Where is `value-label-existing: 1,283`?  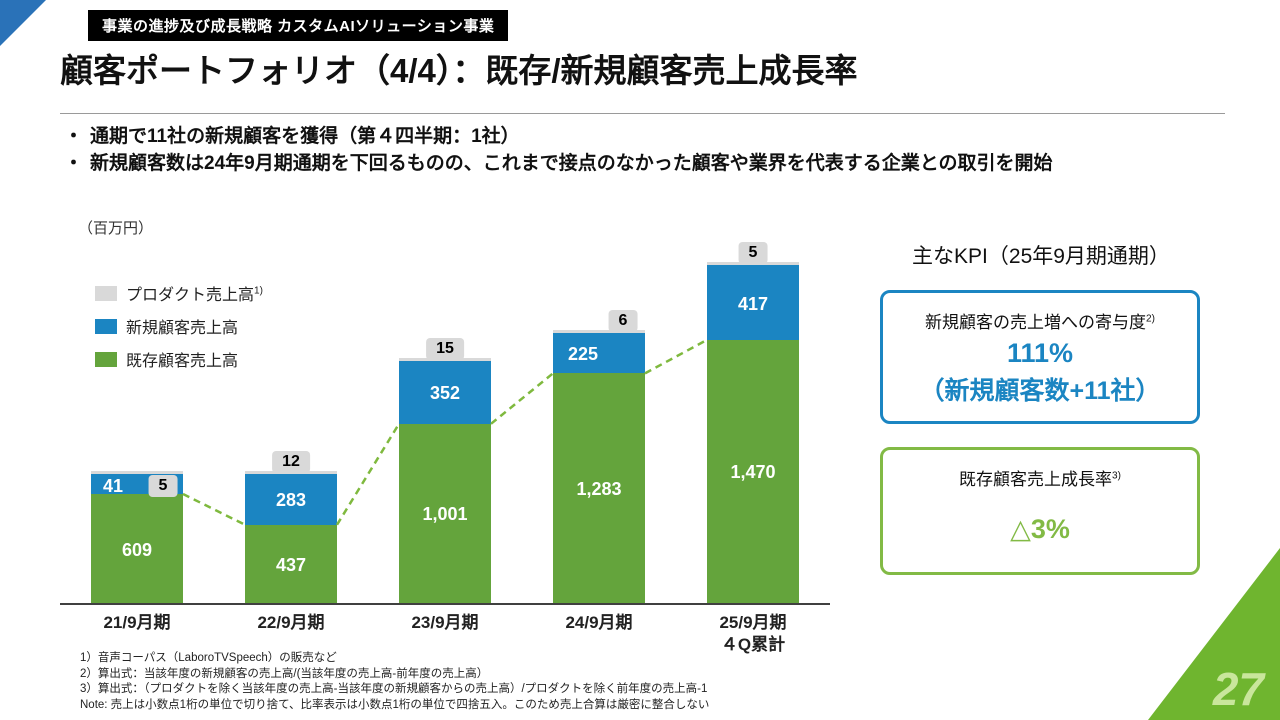 value-label-existing: 1,283 is located at coordinates (599, 489).